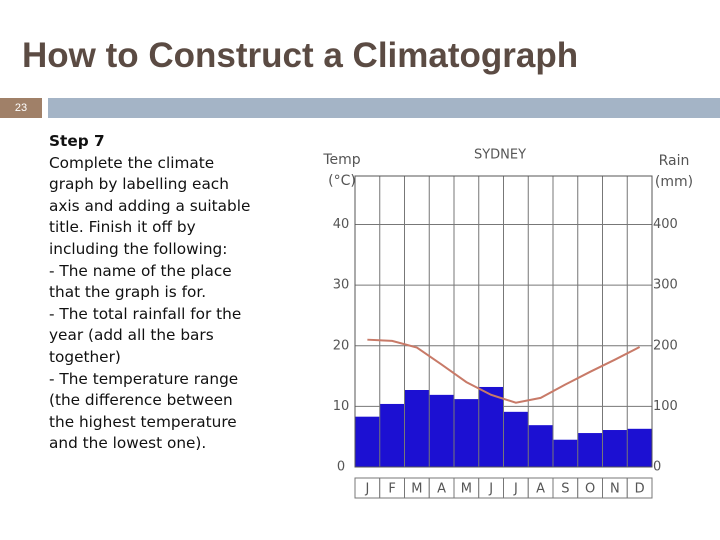 The height and width of the screenshot is (540, 720). I want to click on body-line: the highest temperature, so click(143, 421).